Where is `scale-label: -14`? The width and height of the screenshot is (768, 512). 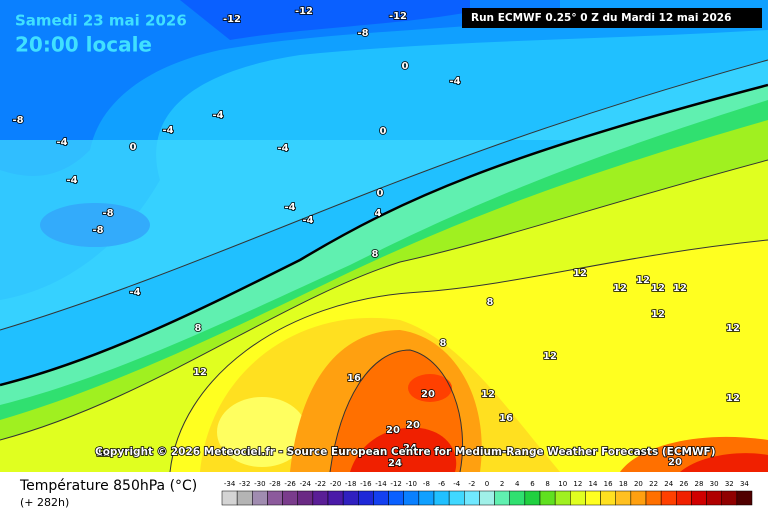 scale-label: -14 is located at coordinates (381, 484).